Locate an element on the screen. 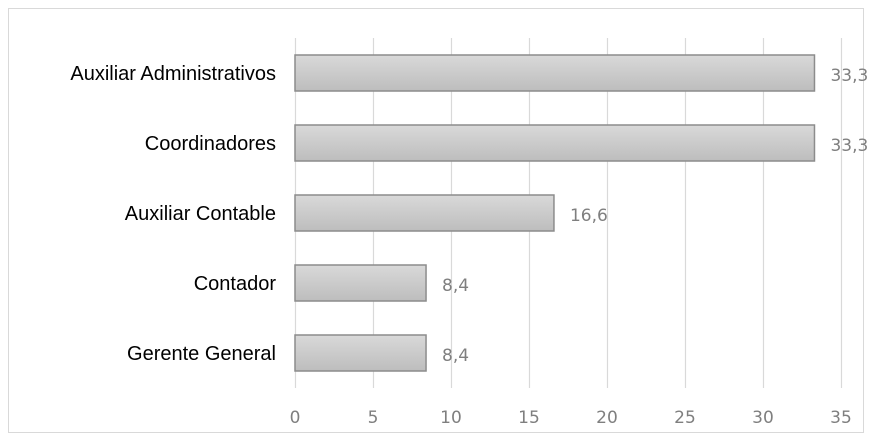 The image size is (872, 441). category-label: Auxiliar Administrativos is located at coordinates (173, 74).